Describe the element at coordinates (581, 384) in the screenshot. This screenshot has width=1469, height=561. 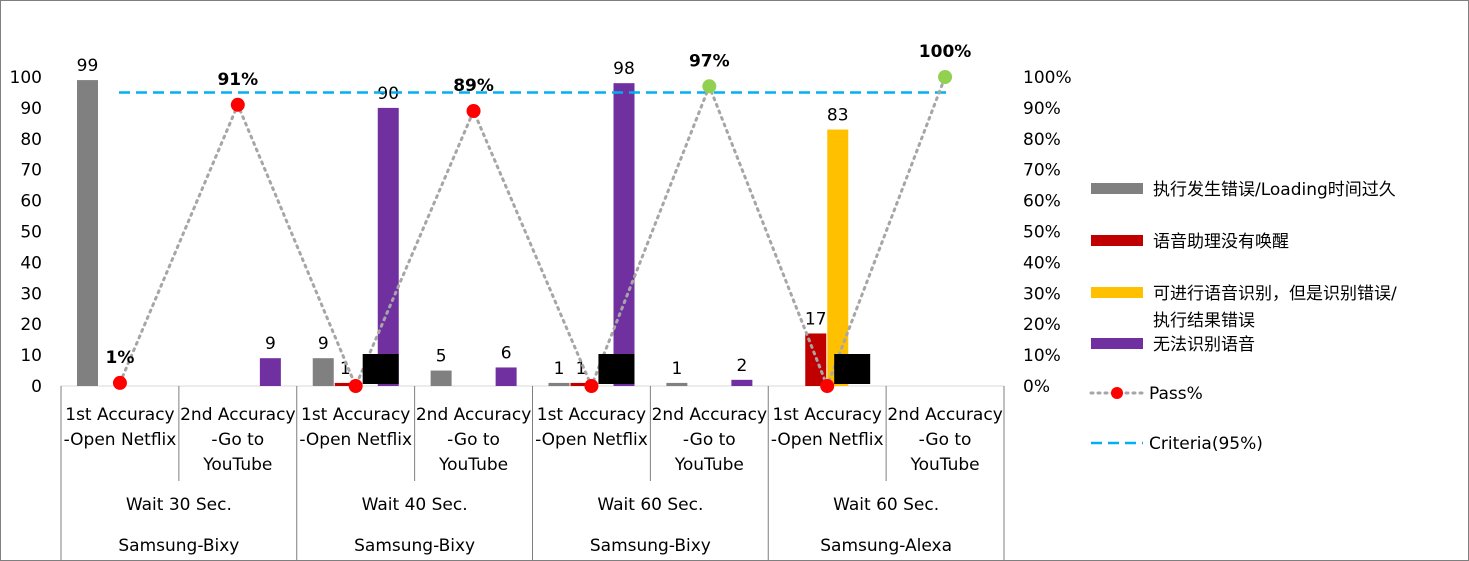
I see `bar-red` at that location.